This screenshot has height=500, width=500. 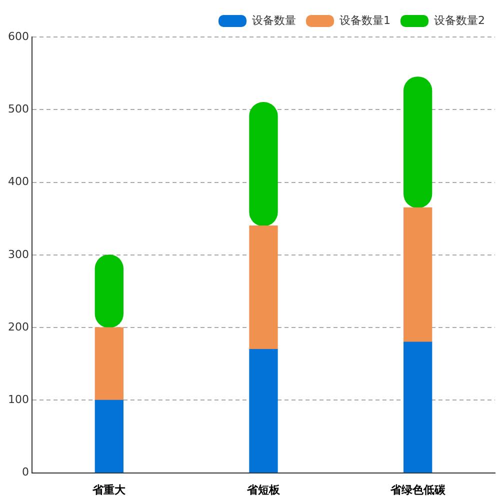 What do you see at coordinates (18, 399) in the screenshot?
I see `y-tick-label: 100` at bounding box center [18, 399].